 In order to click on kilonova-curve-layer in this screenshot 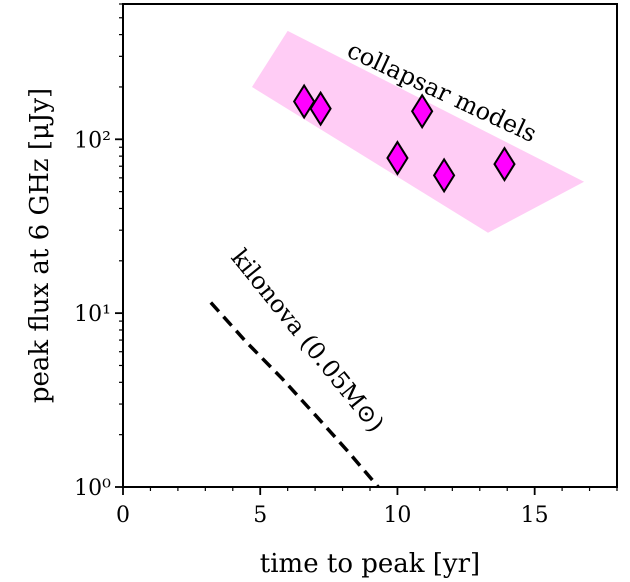, I will do `click(294, 395)`.